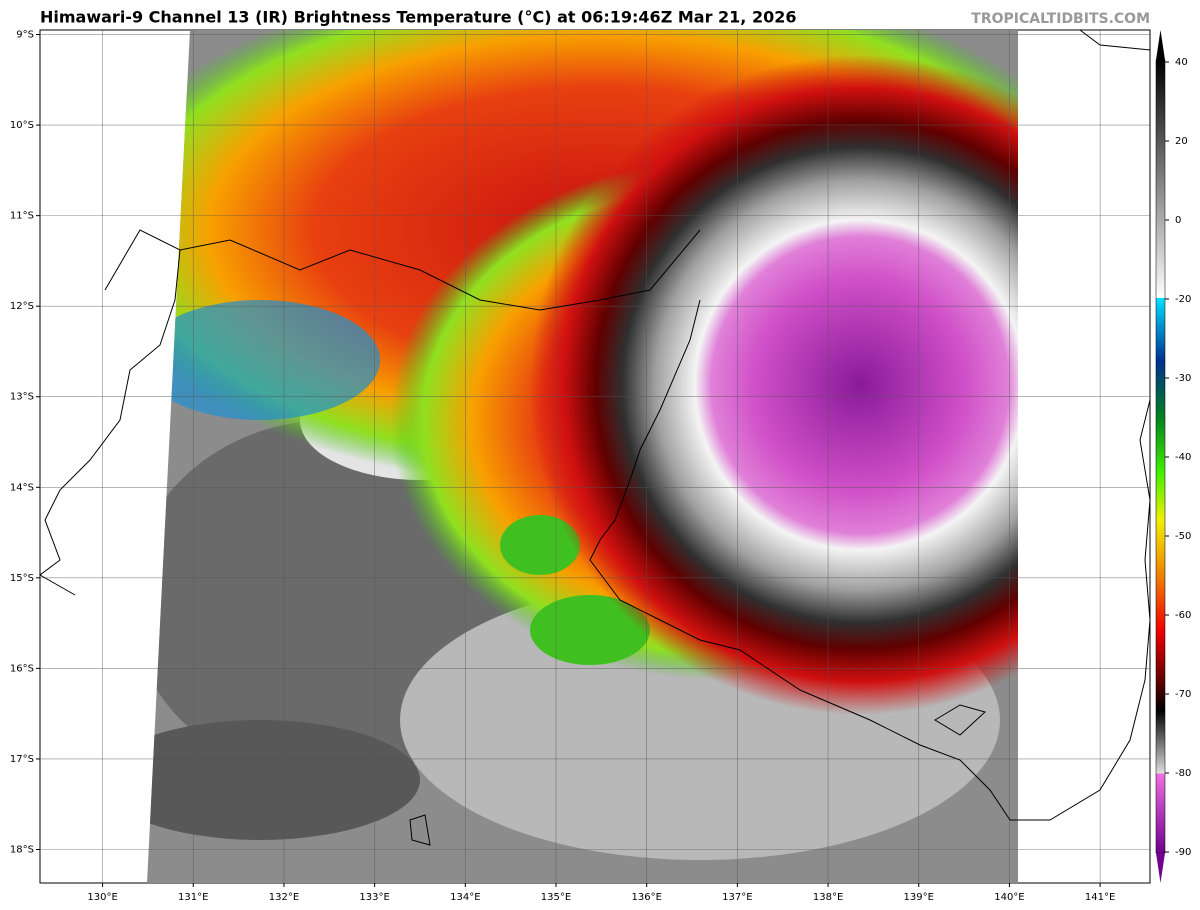 Image resolution: width=1200 pixels, height=910 pixels. What do you see at coordinates (22, 216) in the screenshot?
I see `lat-tick-label: 11°S` at bounding box center [22, 216].